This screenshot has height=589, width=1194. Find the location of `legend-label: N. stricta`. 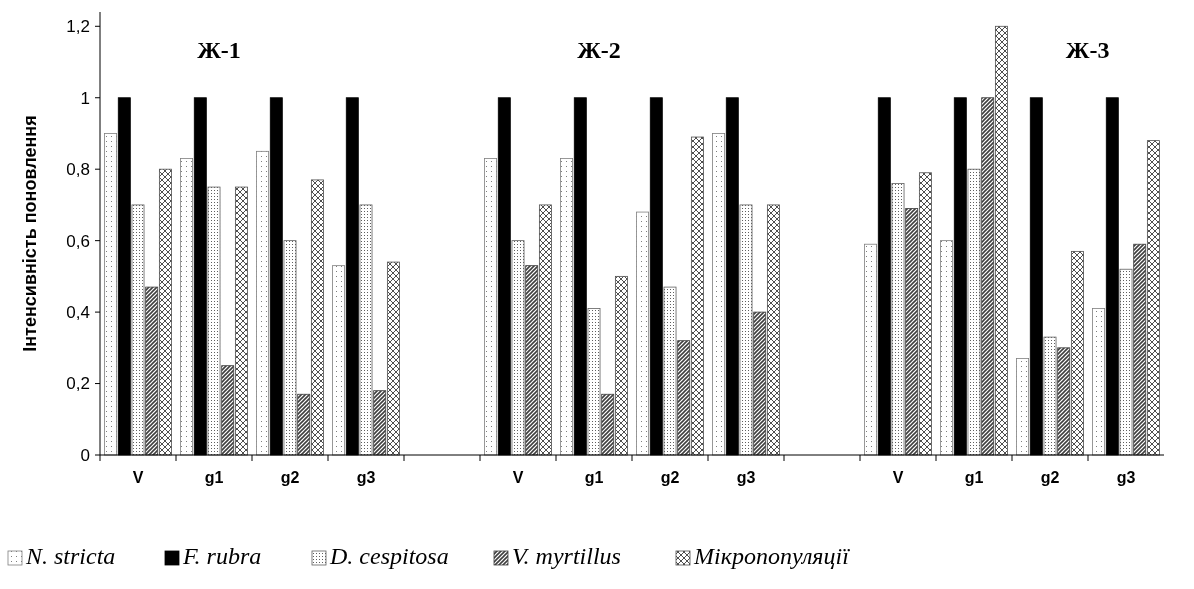

legend-label: N. stricta is located at coordinates (70, 556).